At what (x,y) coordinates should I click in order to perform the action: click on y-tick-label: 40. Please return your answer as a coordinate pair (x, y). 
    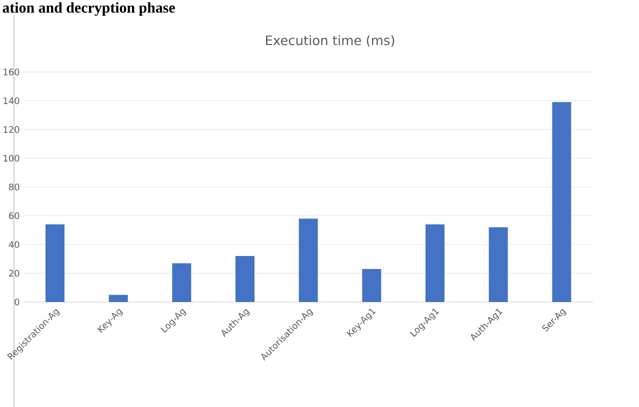
    Looking at the image, I should click on (14, 244).